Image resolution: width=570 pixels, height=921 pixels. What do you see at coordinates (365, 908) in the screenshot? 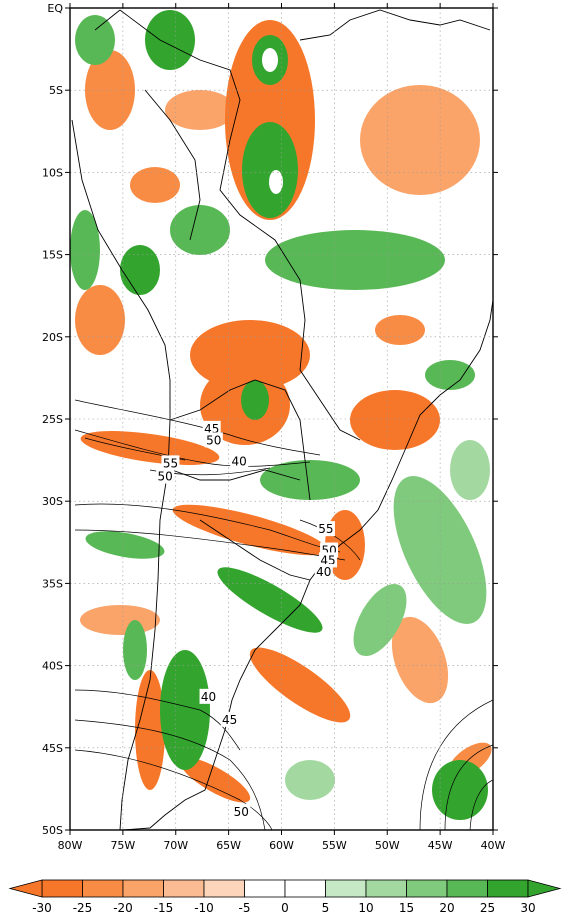
I see `colorbar-tick-label: 10` at bounding box center [365, 908].